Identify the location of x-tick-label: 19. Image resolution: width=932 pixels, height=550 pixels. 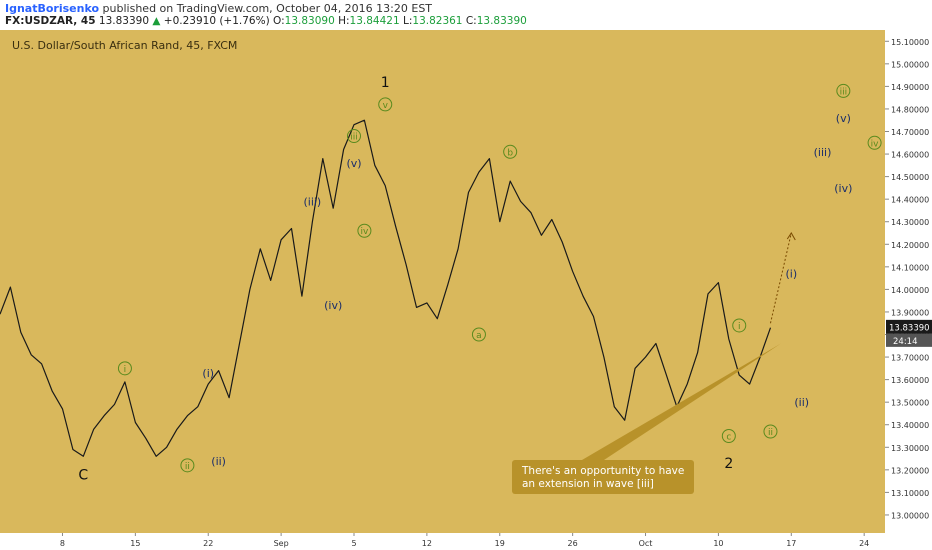
(500, 543).